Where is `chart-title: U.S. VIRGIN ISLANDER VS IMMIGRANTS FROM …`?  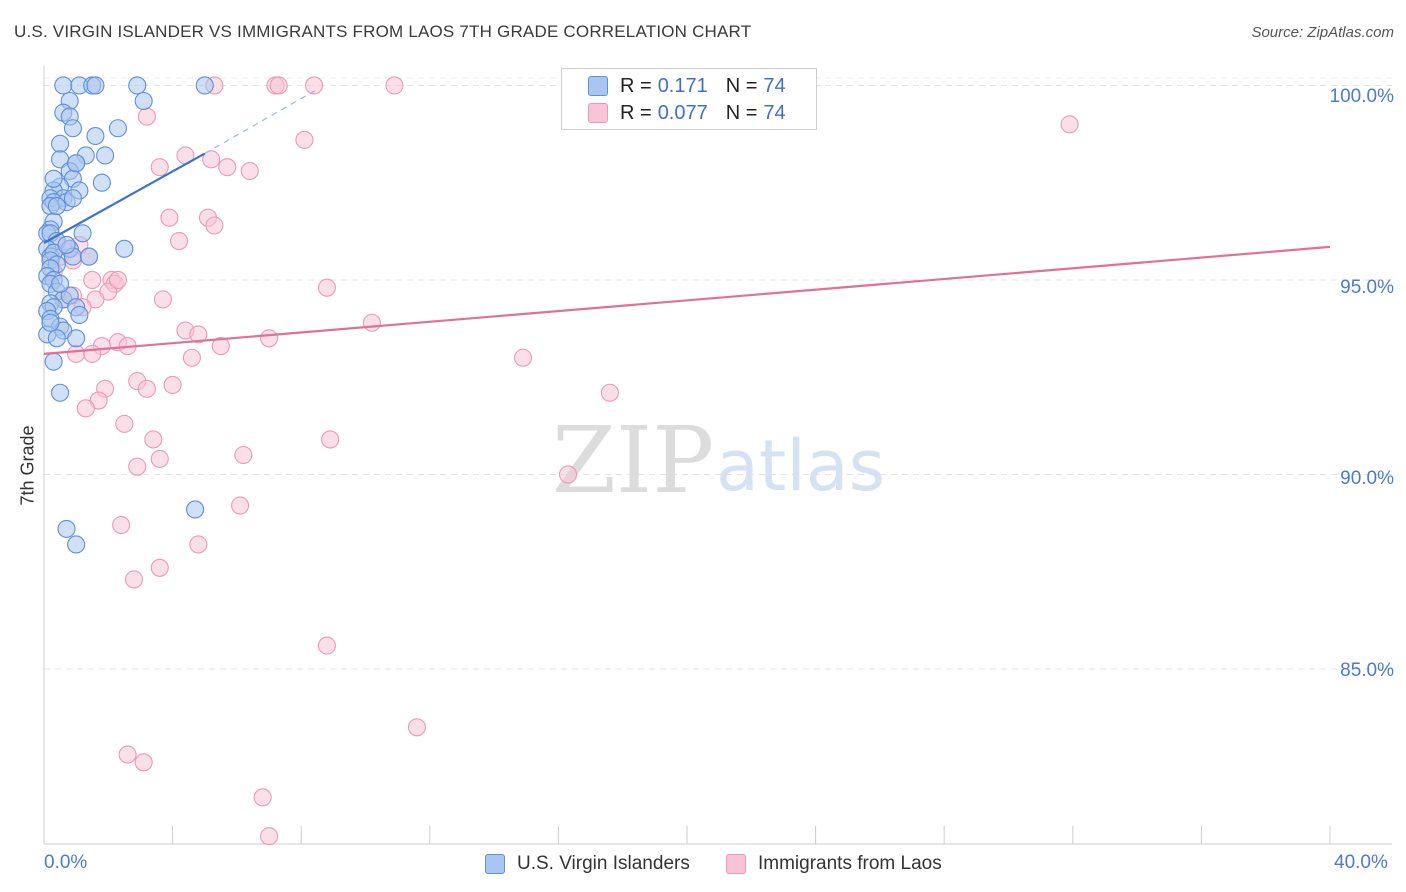
chart-title: U.S. VIRGIN ISLANDER VS IMMIGRANTS FROM … is located at coordinates (383, 31).